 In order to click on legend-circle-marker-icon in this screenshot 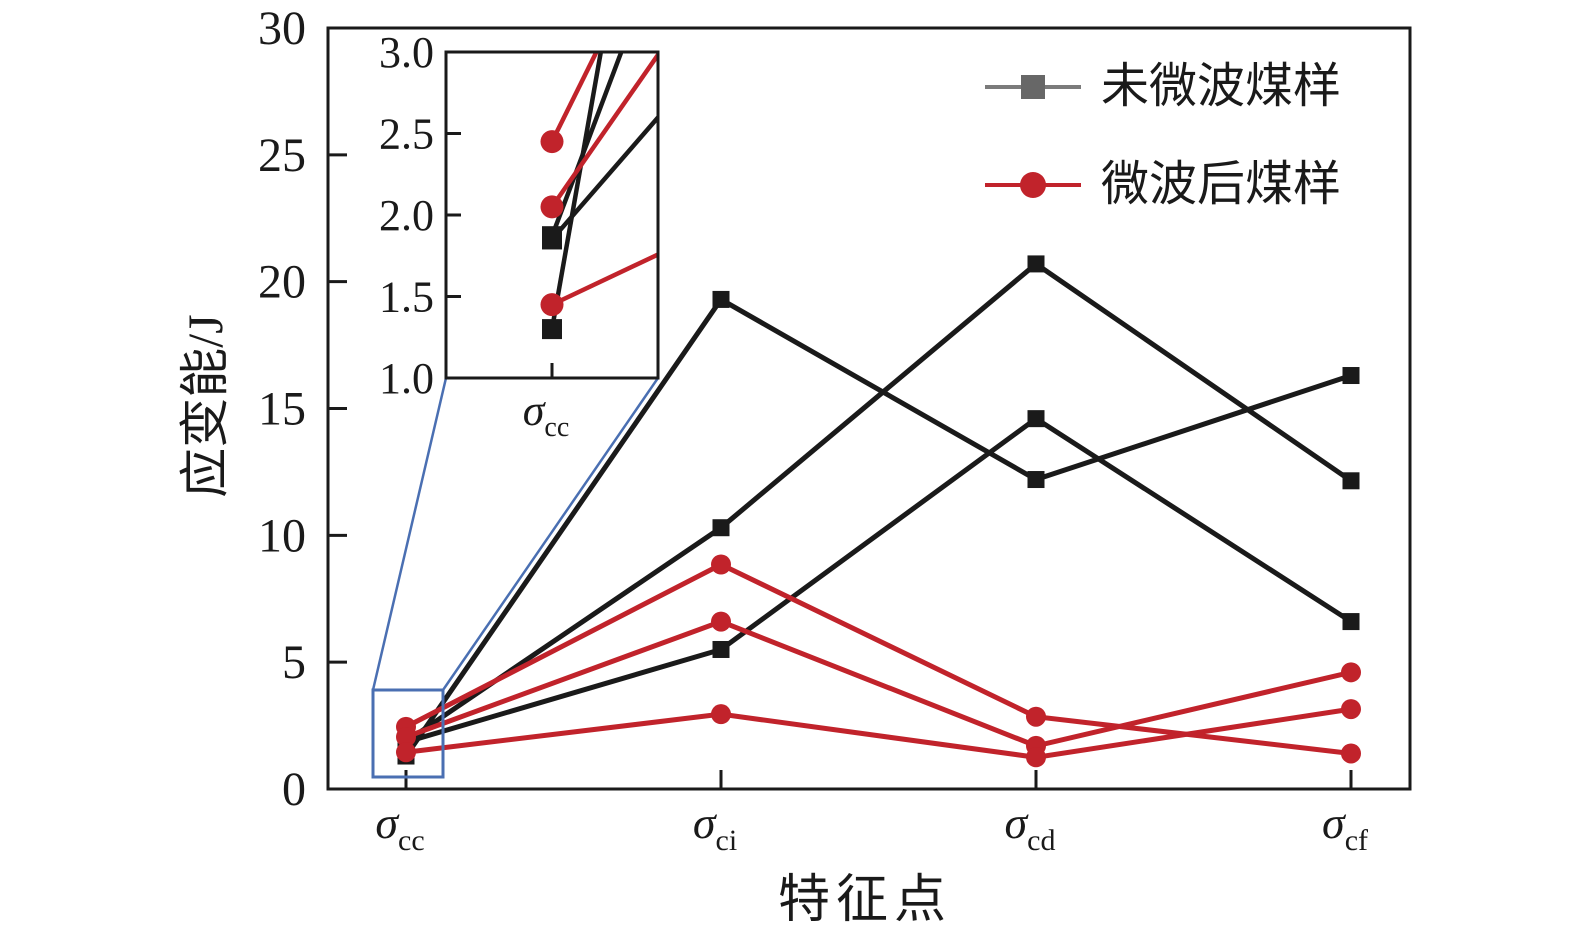, I will do `click(1033, 185)`.